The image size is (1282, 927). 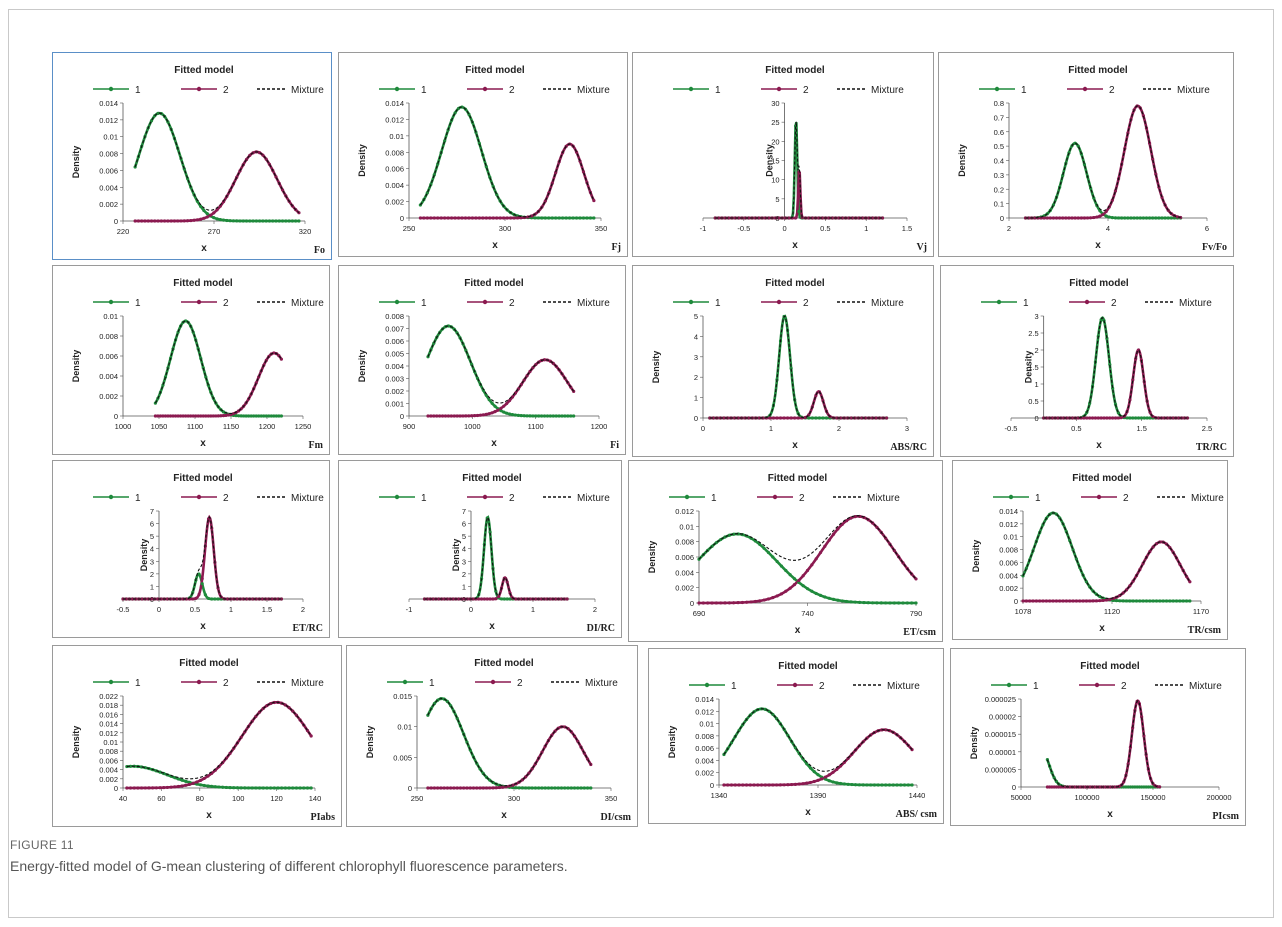 What do you see at coordinates (1207, 228) in the screenshot?
I see `x-tick-label: 6` at bounding box center [1207, 228].